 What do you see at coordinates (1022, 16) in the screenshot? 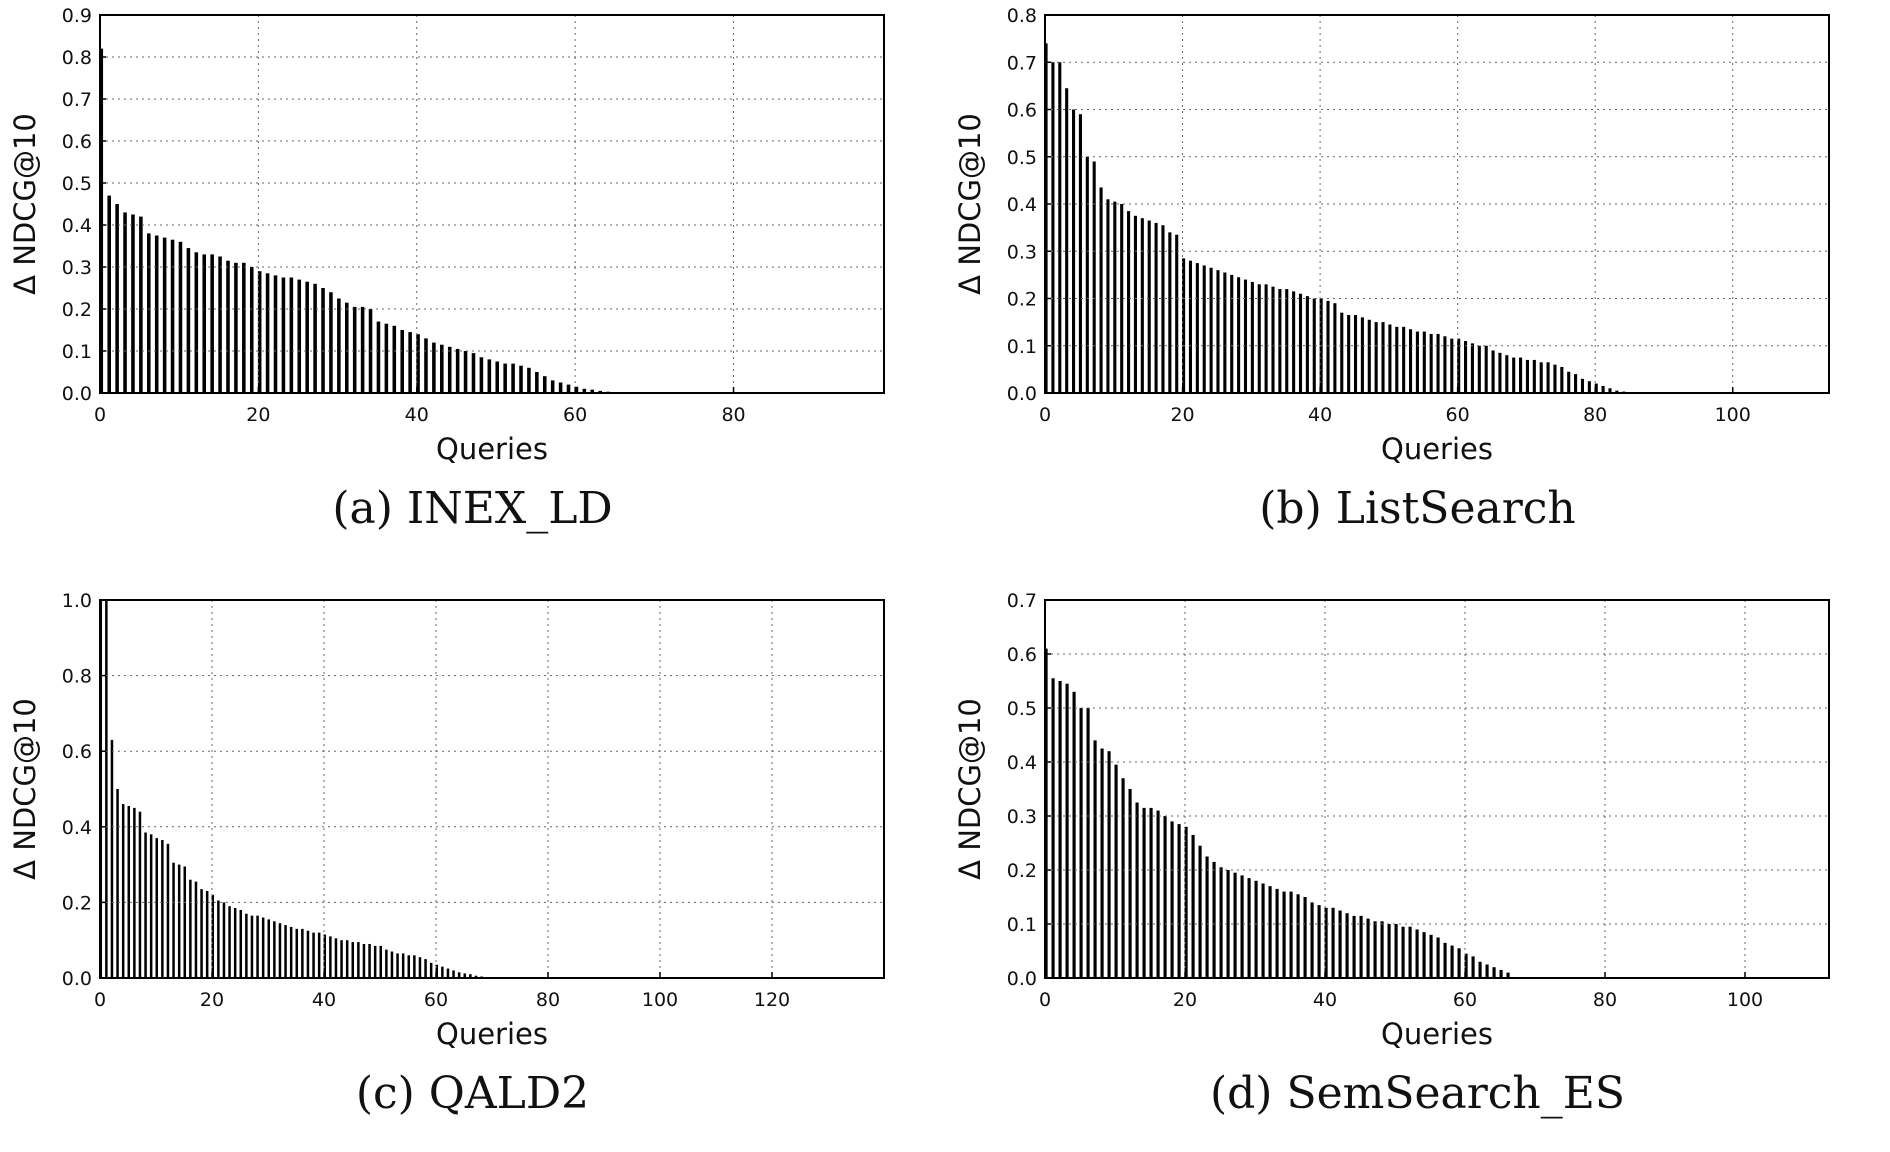
I see `y-tick-label: 0.8` at bounding box center [1022, 16].